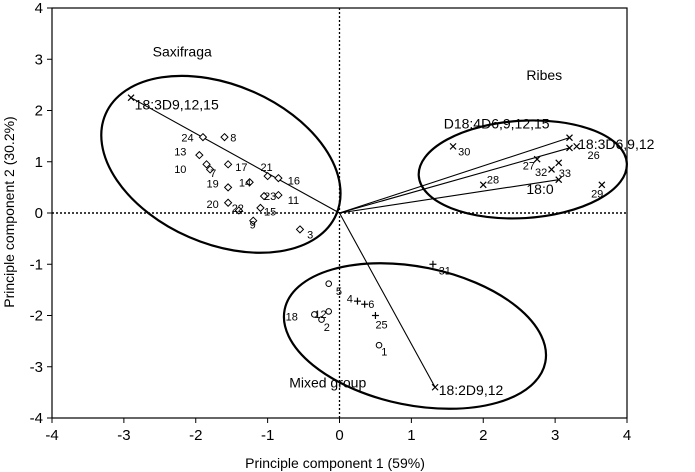 This screenshot has height=472, width=695. What do you see at coordinates (471, 390) in the screenshot?
I see `loading-label: 18:2D9,12` at bounding box center [471, 390].